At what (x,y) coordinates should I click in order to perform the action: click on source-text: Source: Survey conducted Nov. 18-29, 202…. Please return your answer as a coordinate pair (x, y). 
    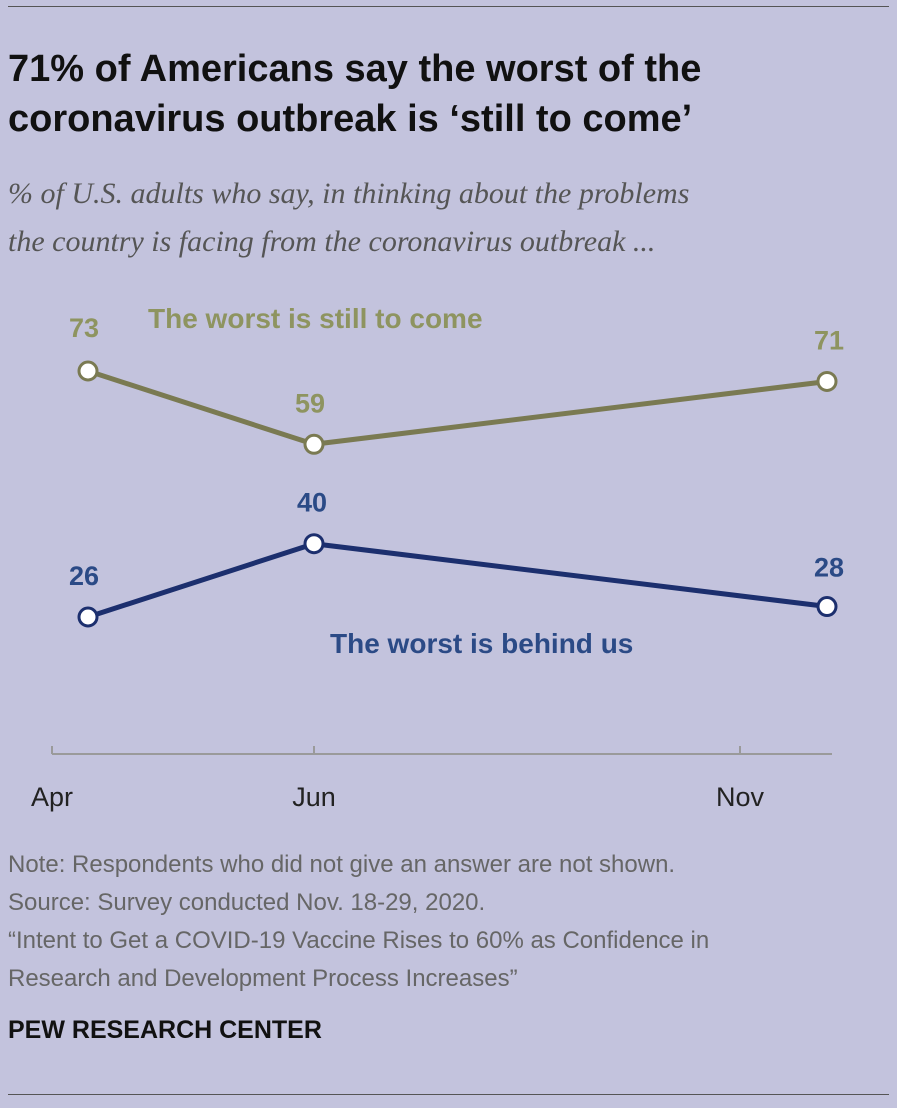
    Looking at the image, I should click on (247, 902).